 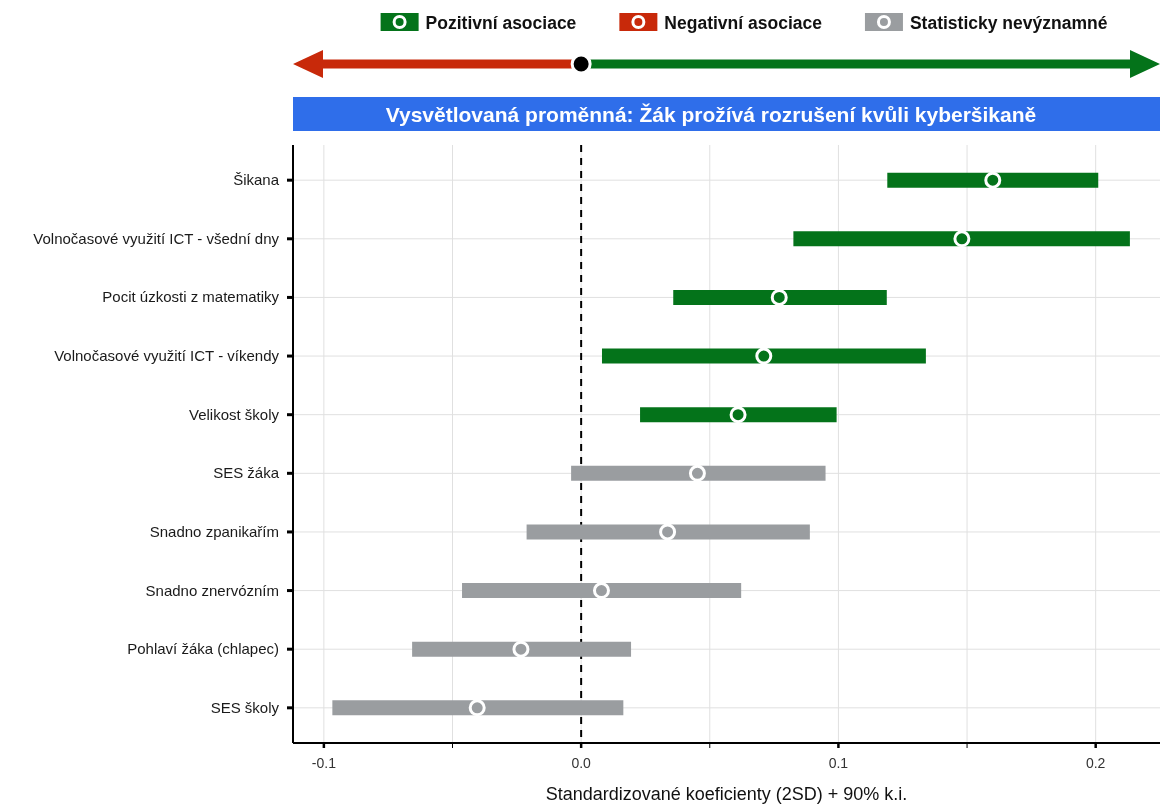 What do you see at coordinates (711, 114) in the screenshot?
I see `chart-title: Vysvětlovaná proměnná: Žák prožívá rozrušení kvůli kyberšikaně` at bounding box center [711, 114].